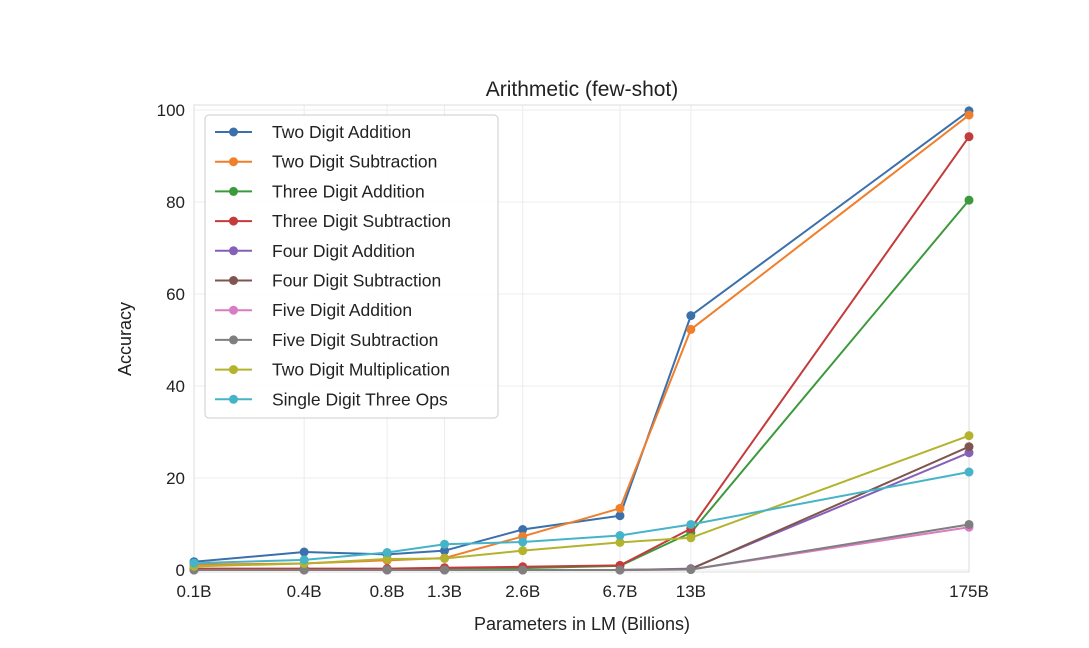 This screenshot has width=1089, height=648. I want to click on x-tick-label: 0.1B, so click(194, 591).